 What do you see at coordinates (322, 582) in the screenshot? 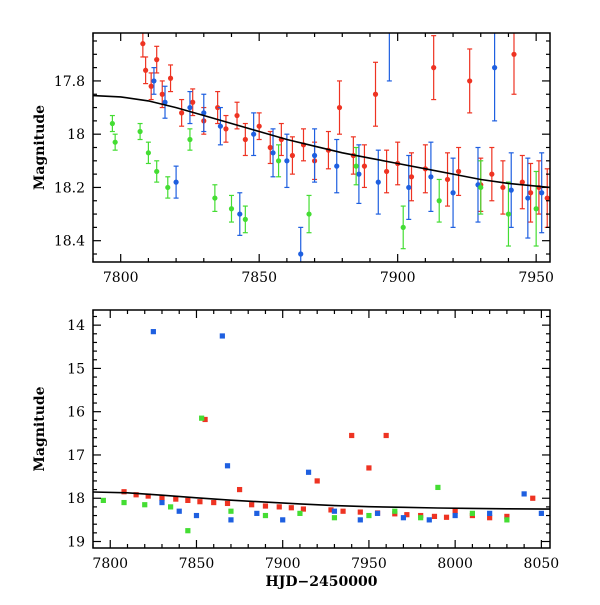
I see `x-axis-label: HJD−2450000` at bounding box center [322, 582].